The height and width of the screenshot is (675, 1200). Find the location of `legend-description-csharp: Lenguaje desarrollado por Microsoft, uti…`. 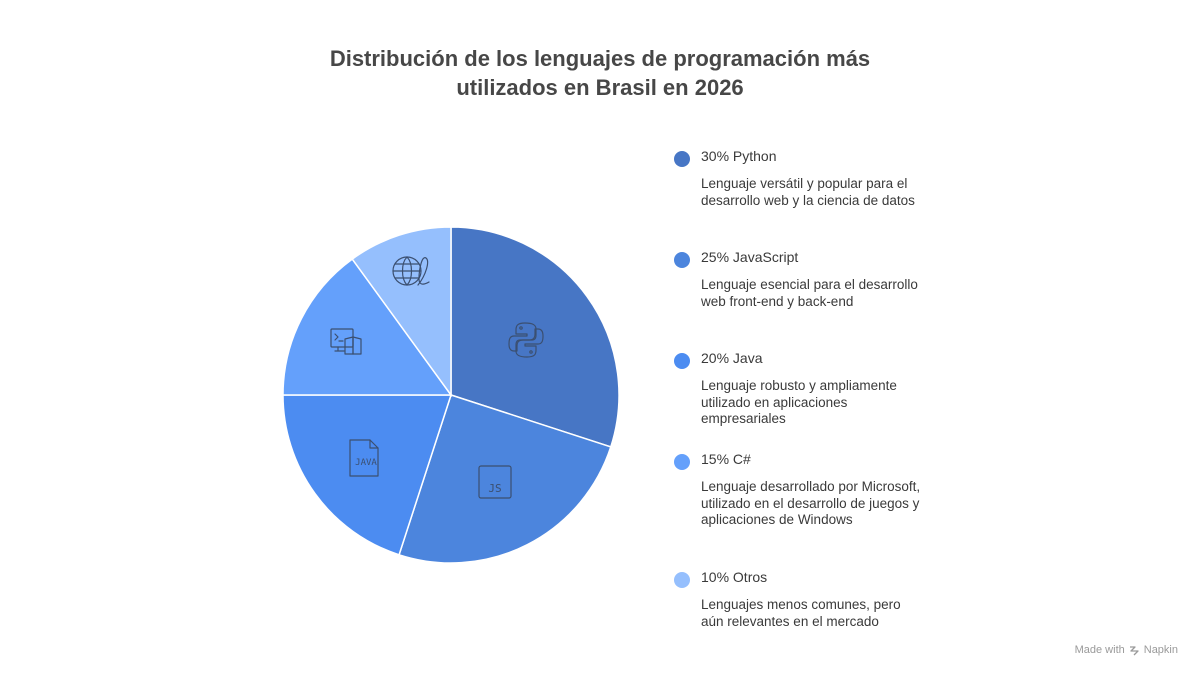

legend-description-csharp: Lenguaje desarrollado por Microsoft, uti… is located at coordinates (811, 503).